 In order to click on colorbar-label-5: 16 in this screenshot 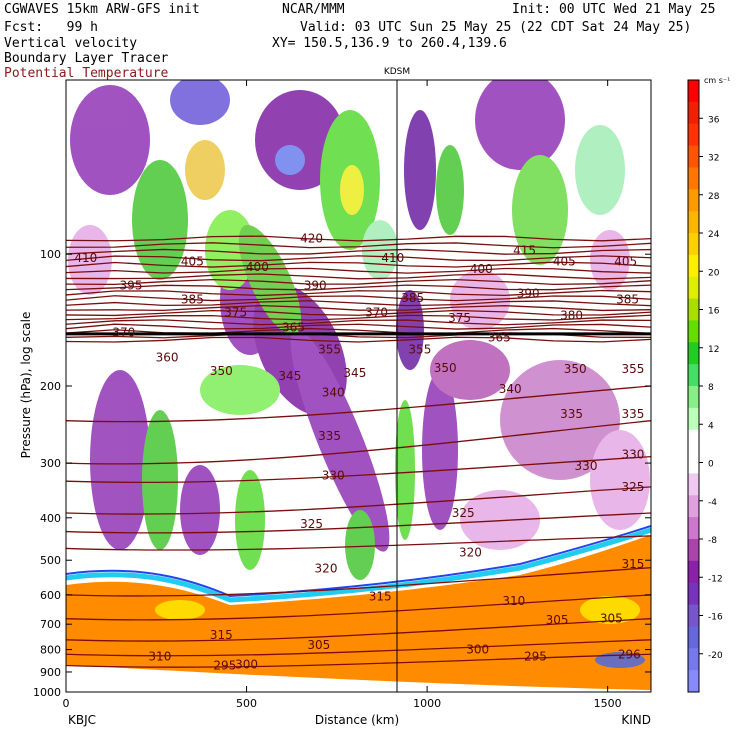, I will do `click(714, 312)`.